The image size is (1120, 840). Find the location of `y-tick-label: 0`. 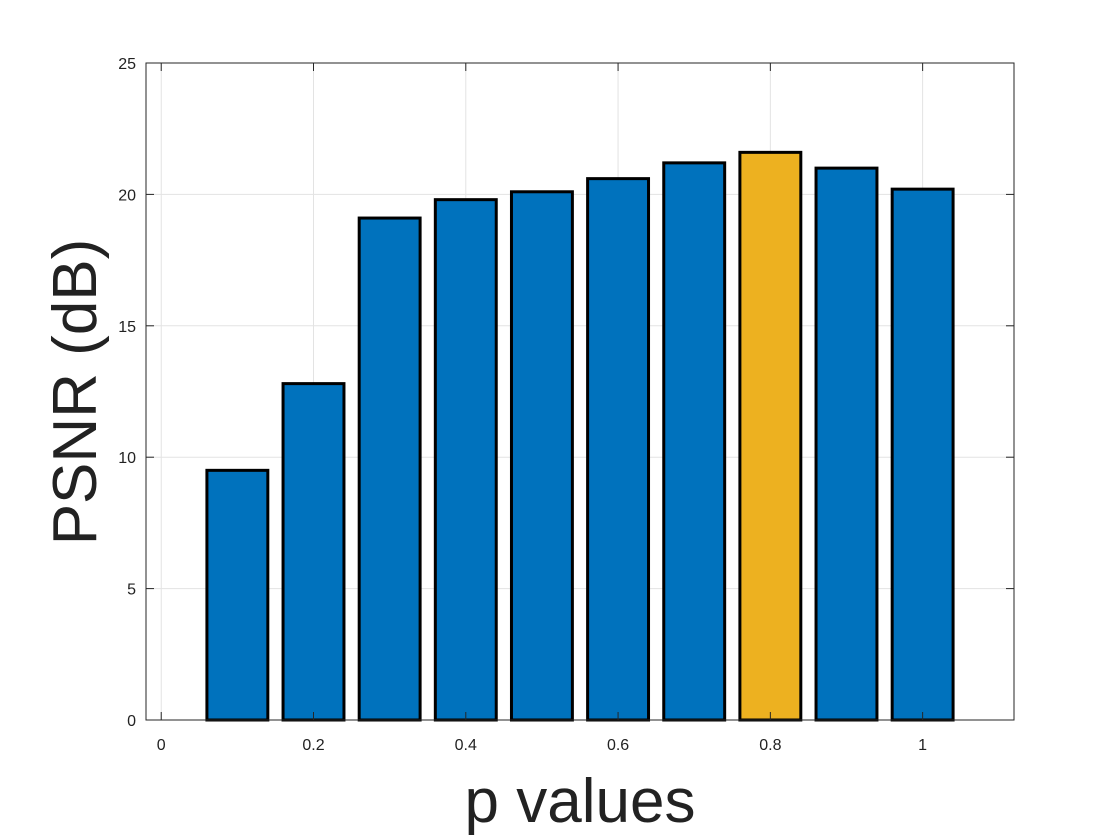

y-tick-label: 0 is located at coordinates (131, 721).